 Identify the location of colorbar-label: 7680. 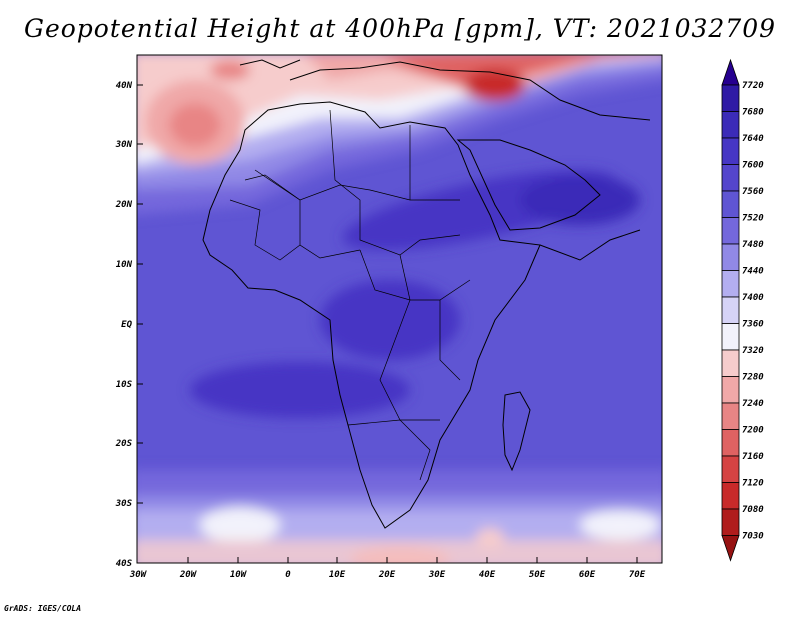
(753, 113).